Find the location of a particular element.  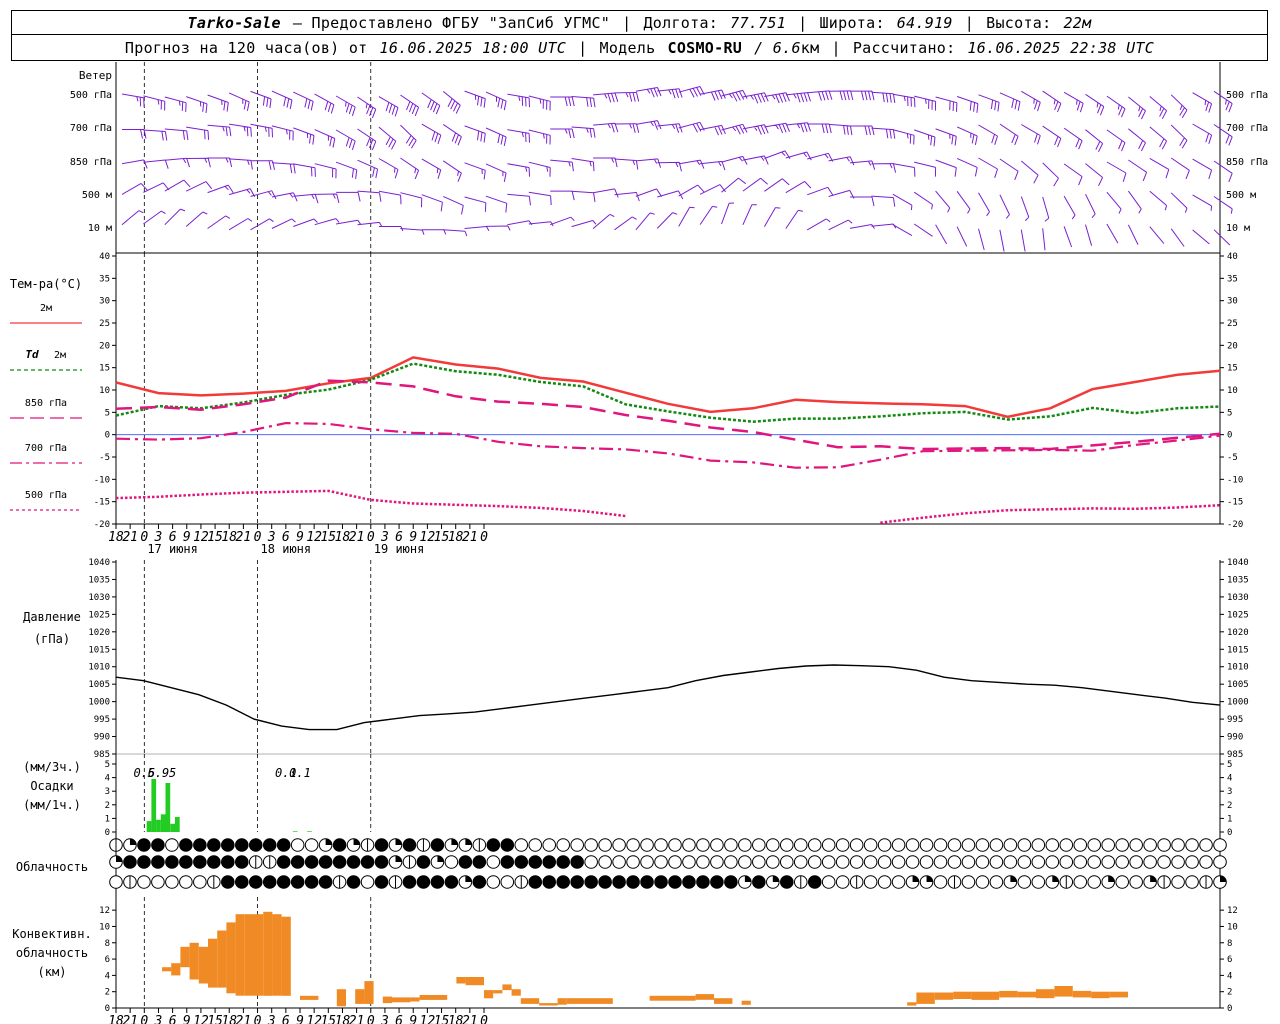

temp-series-line is located at coordinates (668, 445).